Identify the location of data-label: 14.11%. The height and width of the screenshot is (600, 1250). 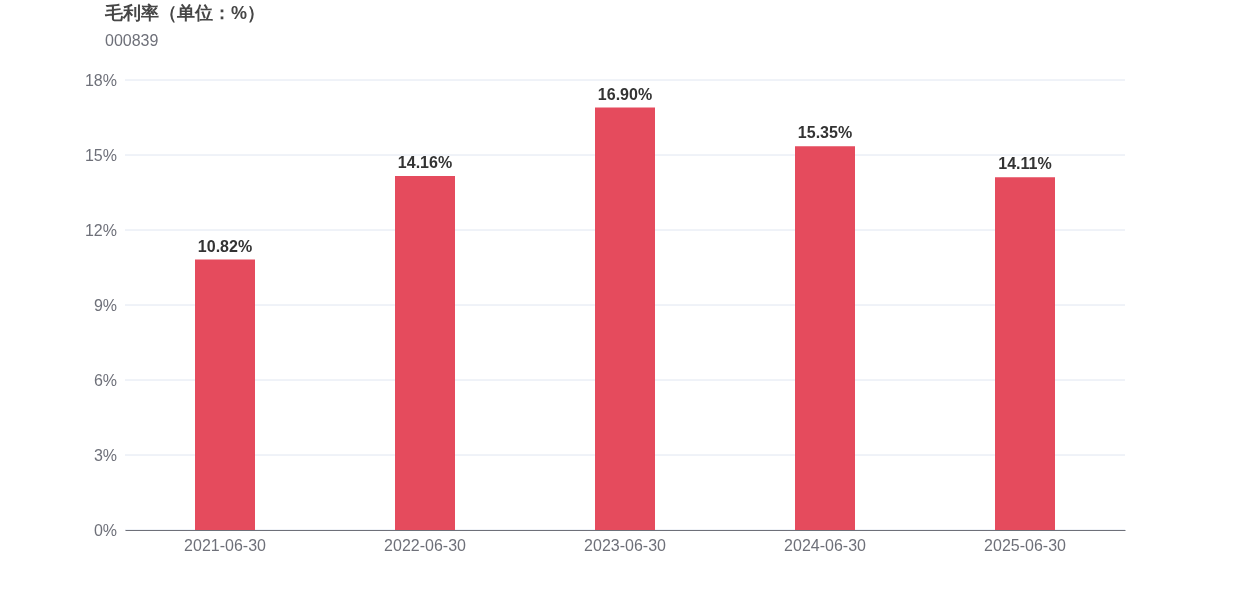
(1025, 164).